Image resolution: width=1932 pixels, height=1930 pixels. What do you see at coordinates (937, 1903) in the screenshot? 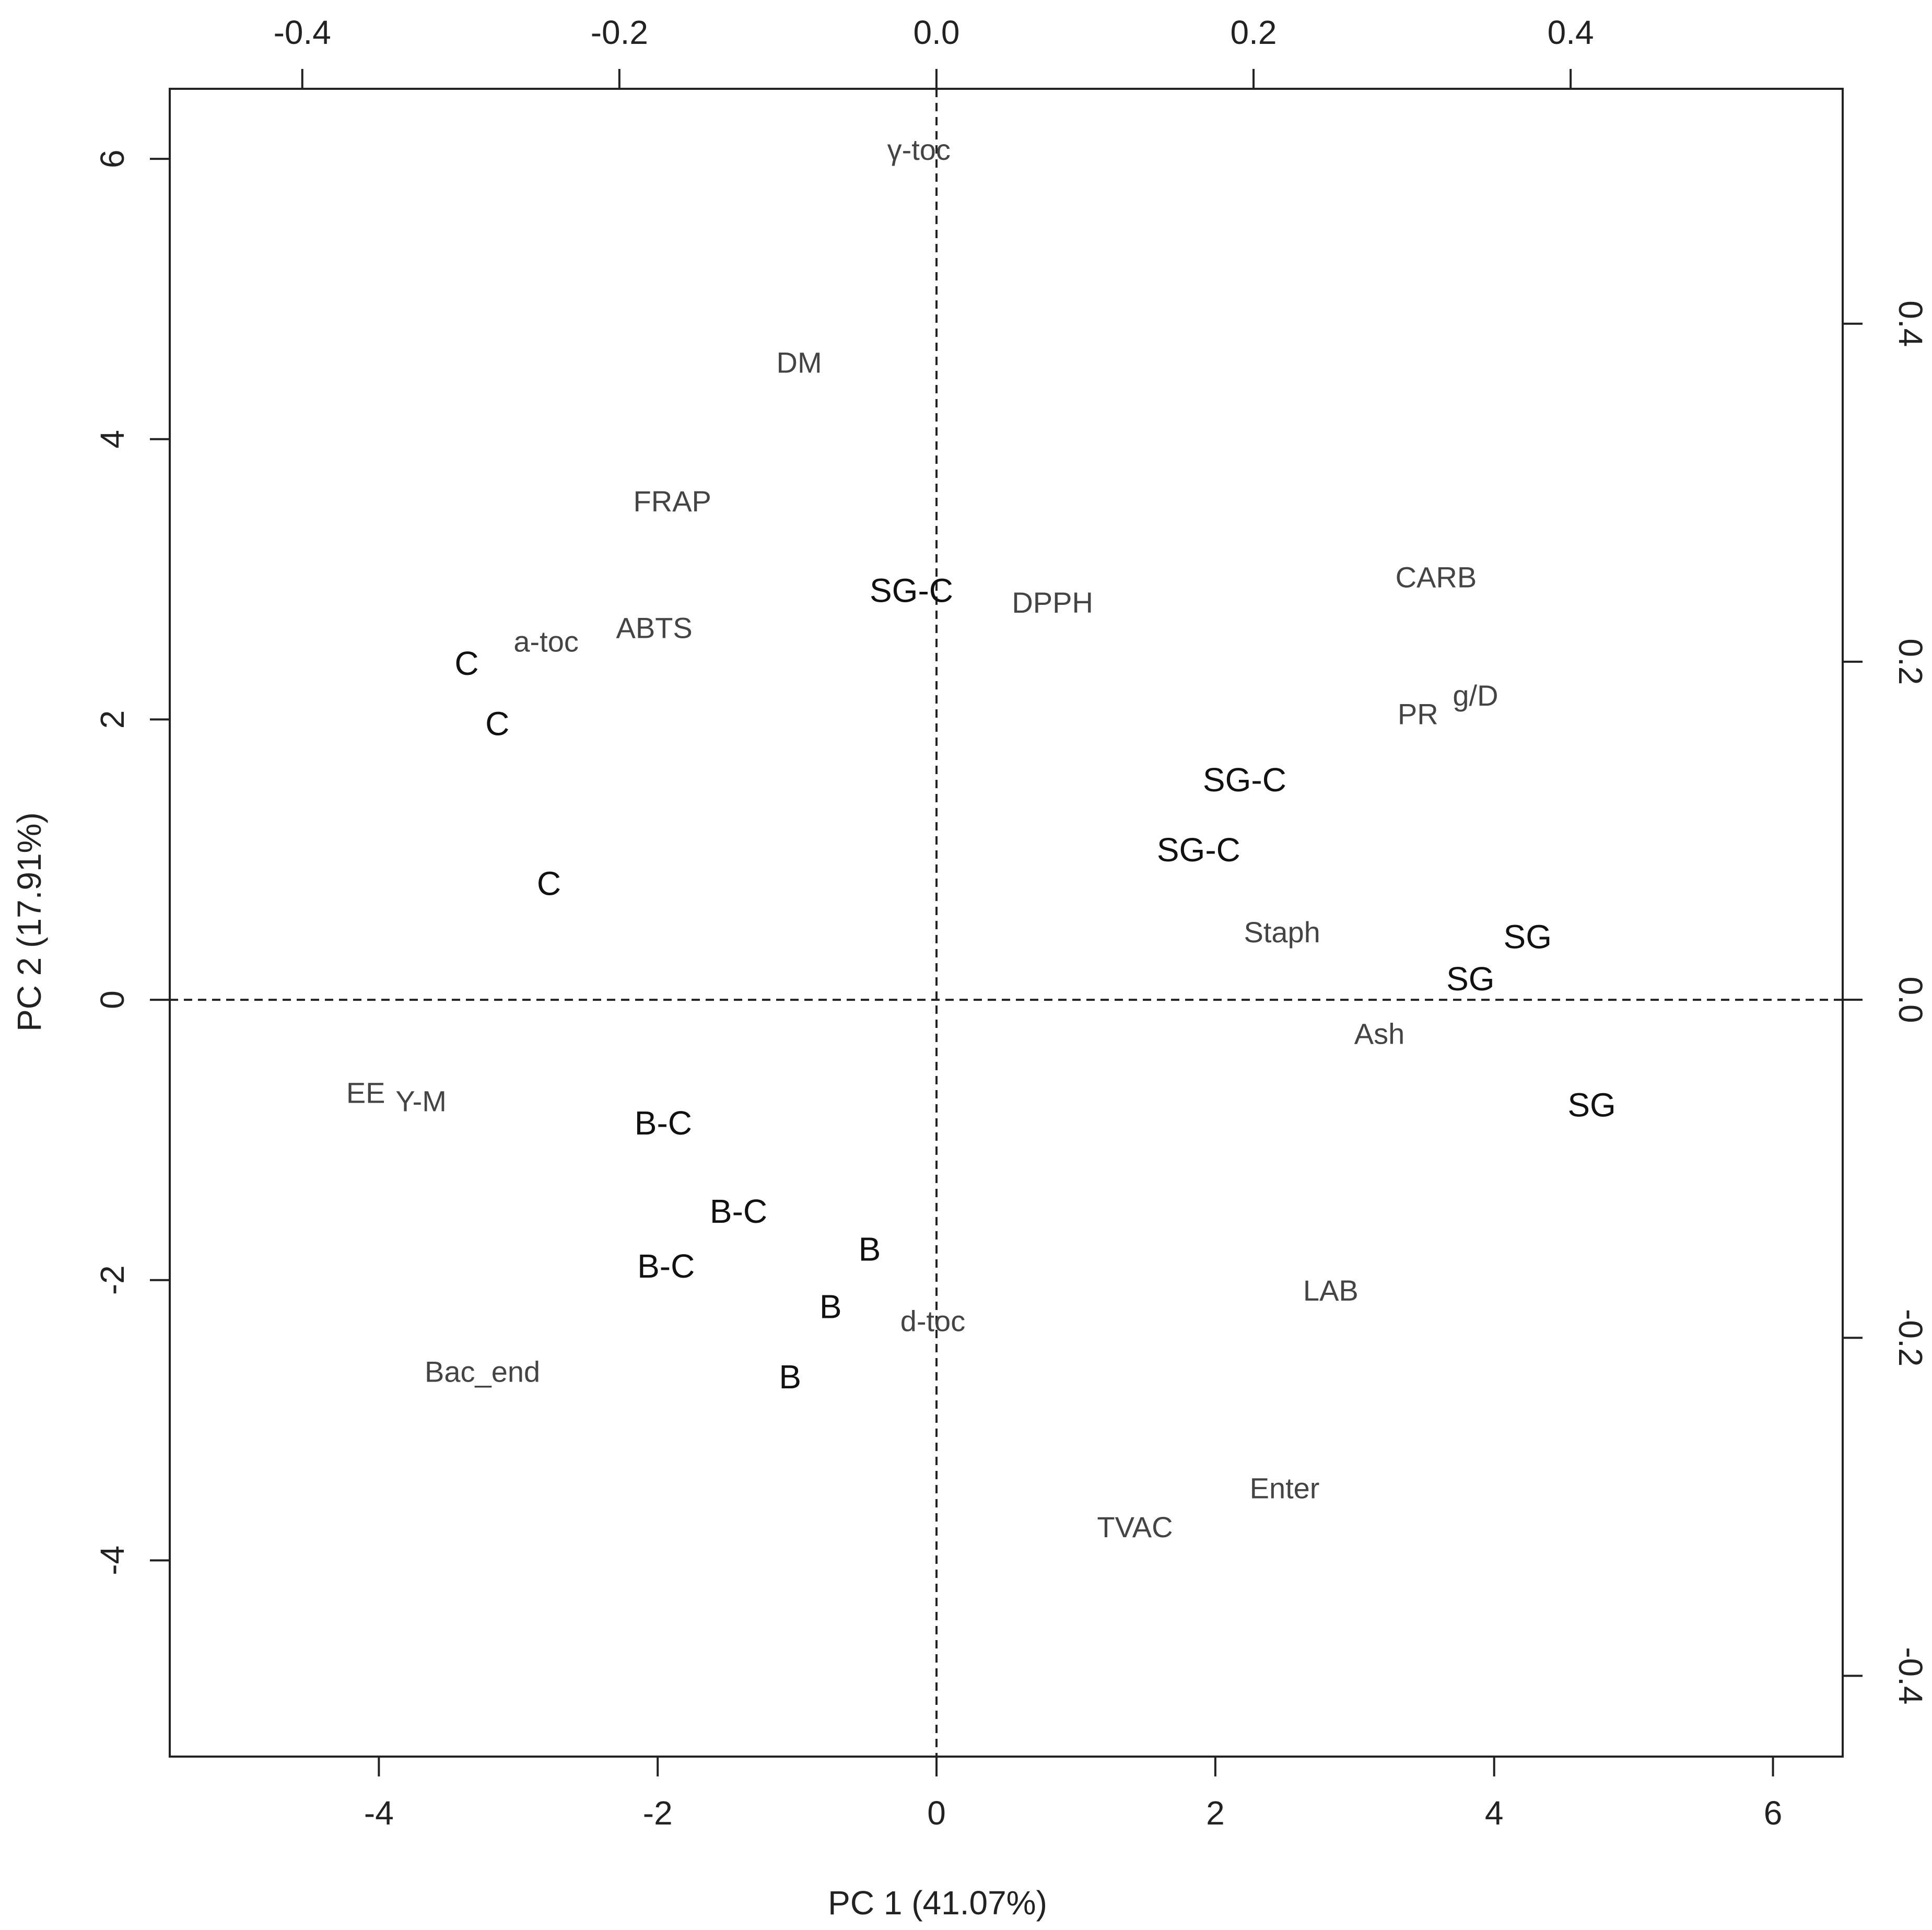
I see `x-axis-title: PC 1 (41.07%)` at bounding box center [937, 1903].